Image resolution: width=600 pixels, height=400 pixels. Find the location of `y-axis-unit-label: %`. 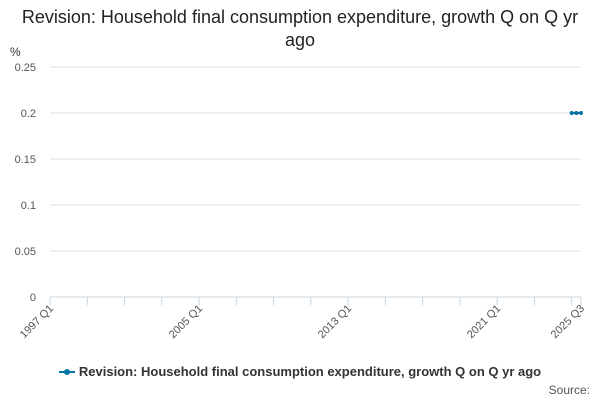

y-axis-unit-label: % is located at coordinates (15, 52).